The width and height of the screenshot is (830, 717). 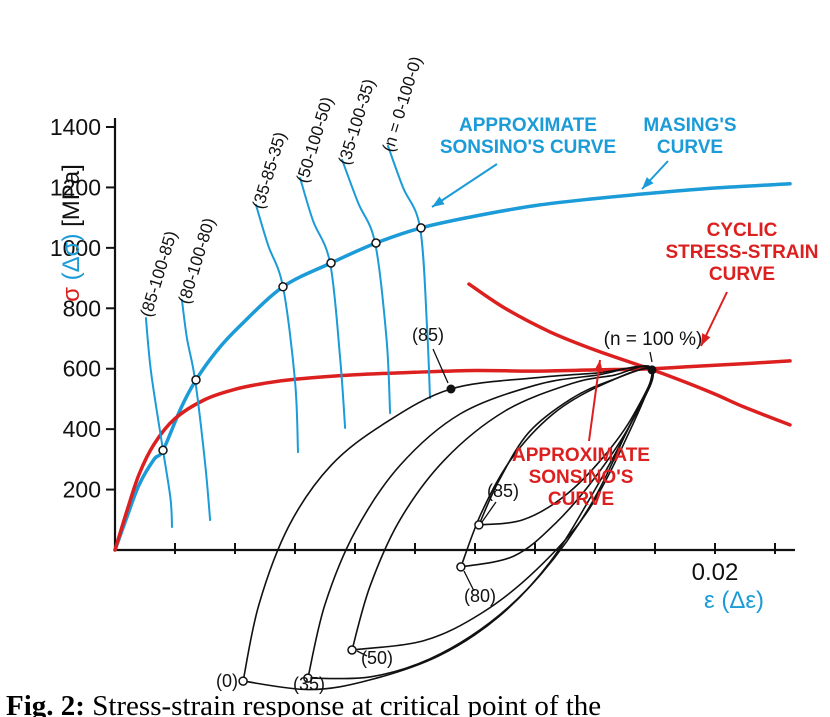 I want to click on annotation-x-axis-label: ε (Δε), so click(x=734, y=600).